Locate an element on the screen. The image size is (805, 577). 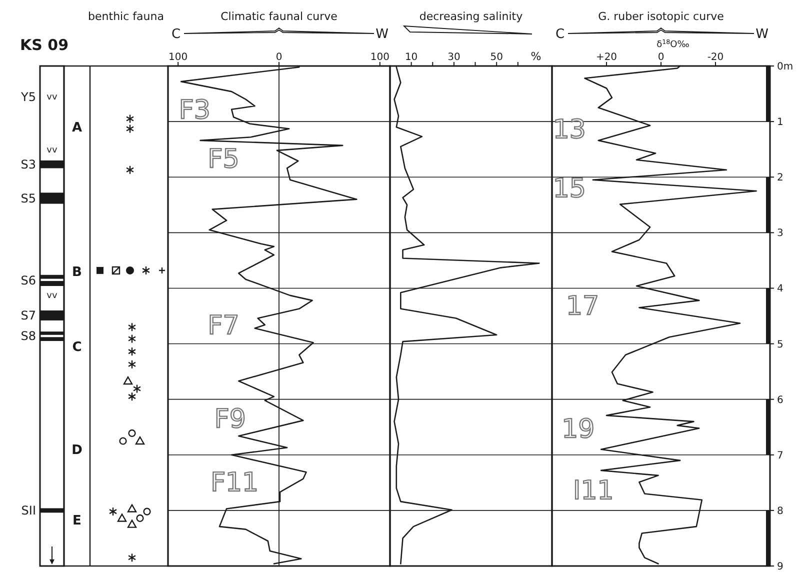
x-tick-label: 10 is located at coordinates (411, 57).